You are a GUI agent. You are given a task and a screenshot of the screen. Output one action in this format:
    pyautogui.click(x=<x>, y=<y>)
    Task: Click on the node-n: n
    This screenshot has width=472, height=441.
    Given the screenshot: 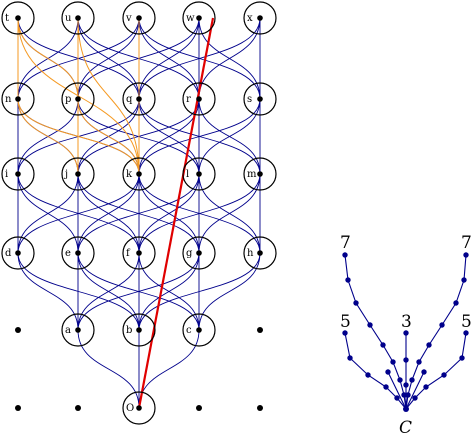 What is the action you would take?
    pyautogui.click(x=18, y=99)
    